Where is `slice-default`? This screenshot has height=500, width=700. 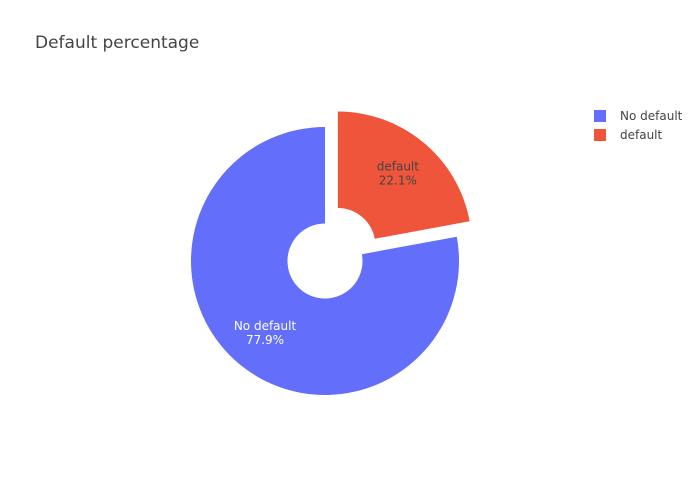
slice-default is located at coordinates (403, 175).